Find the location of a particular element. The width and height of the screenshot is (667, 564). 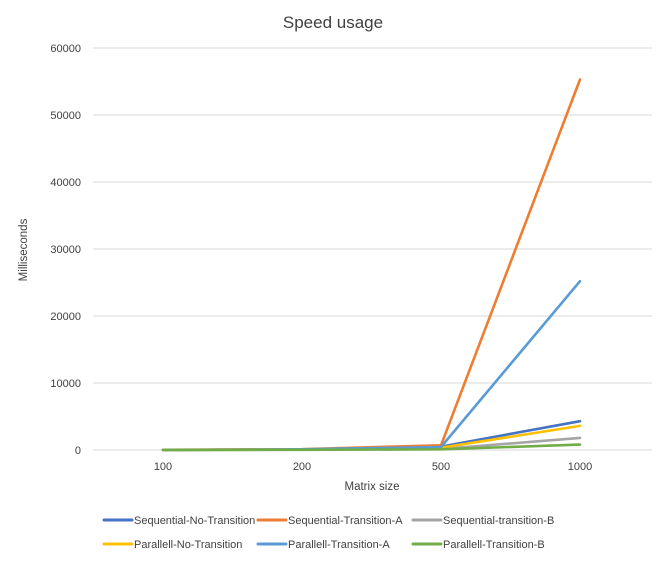

legend-item: Sequential-transition-B is located at coordinates (482, 521).